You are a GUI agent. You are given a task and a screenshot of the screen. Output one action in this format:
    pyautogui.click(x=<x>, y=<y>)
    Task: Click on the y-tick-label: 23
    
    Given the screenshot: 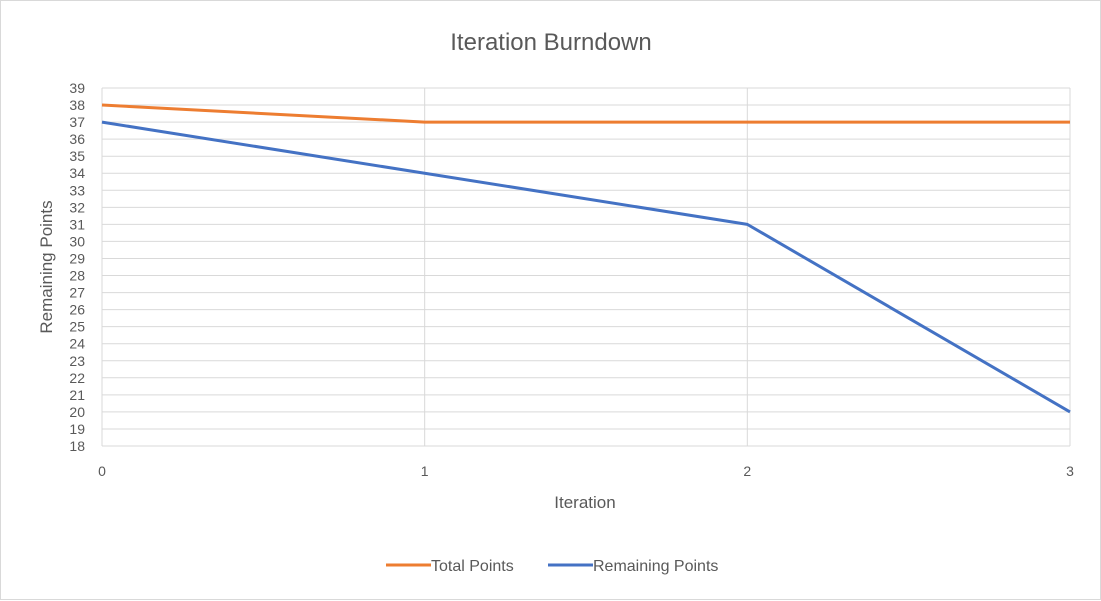 What is the action you would take?
    pyautogui.click(x=77, y=361)
    